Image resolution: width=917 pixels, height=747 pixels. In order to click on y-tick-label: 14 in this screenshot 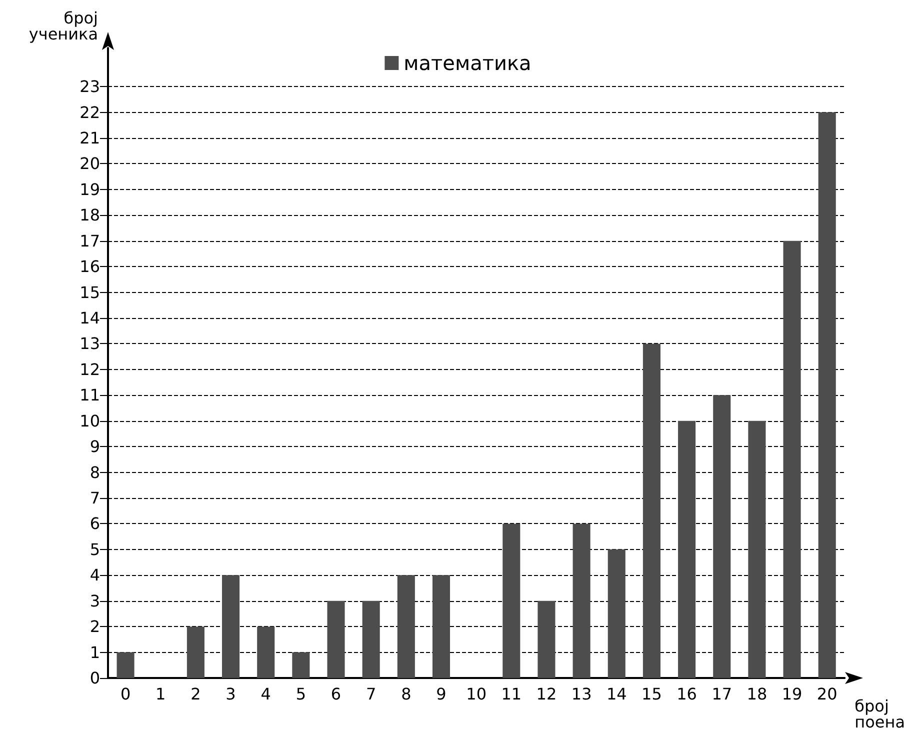, I will do `click(90, 318)`.